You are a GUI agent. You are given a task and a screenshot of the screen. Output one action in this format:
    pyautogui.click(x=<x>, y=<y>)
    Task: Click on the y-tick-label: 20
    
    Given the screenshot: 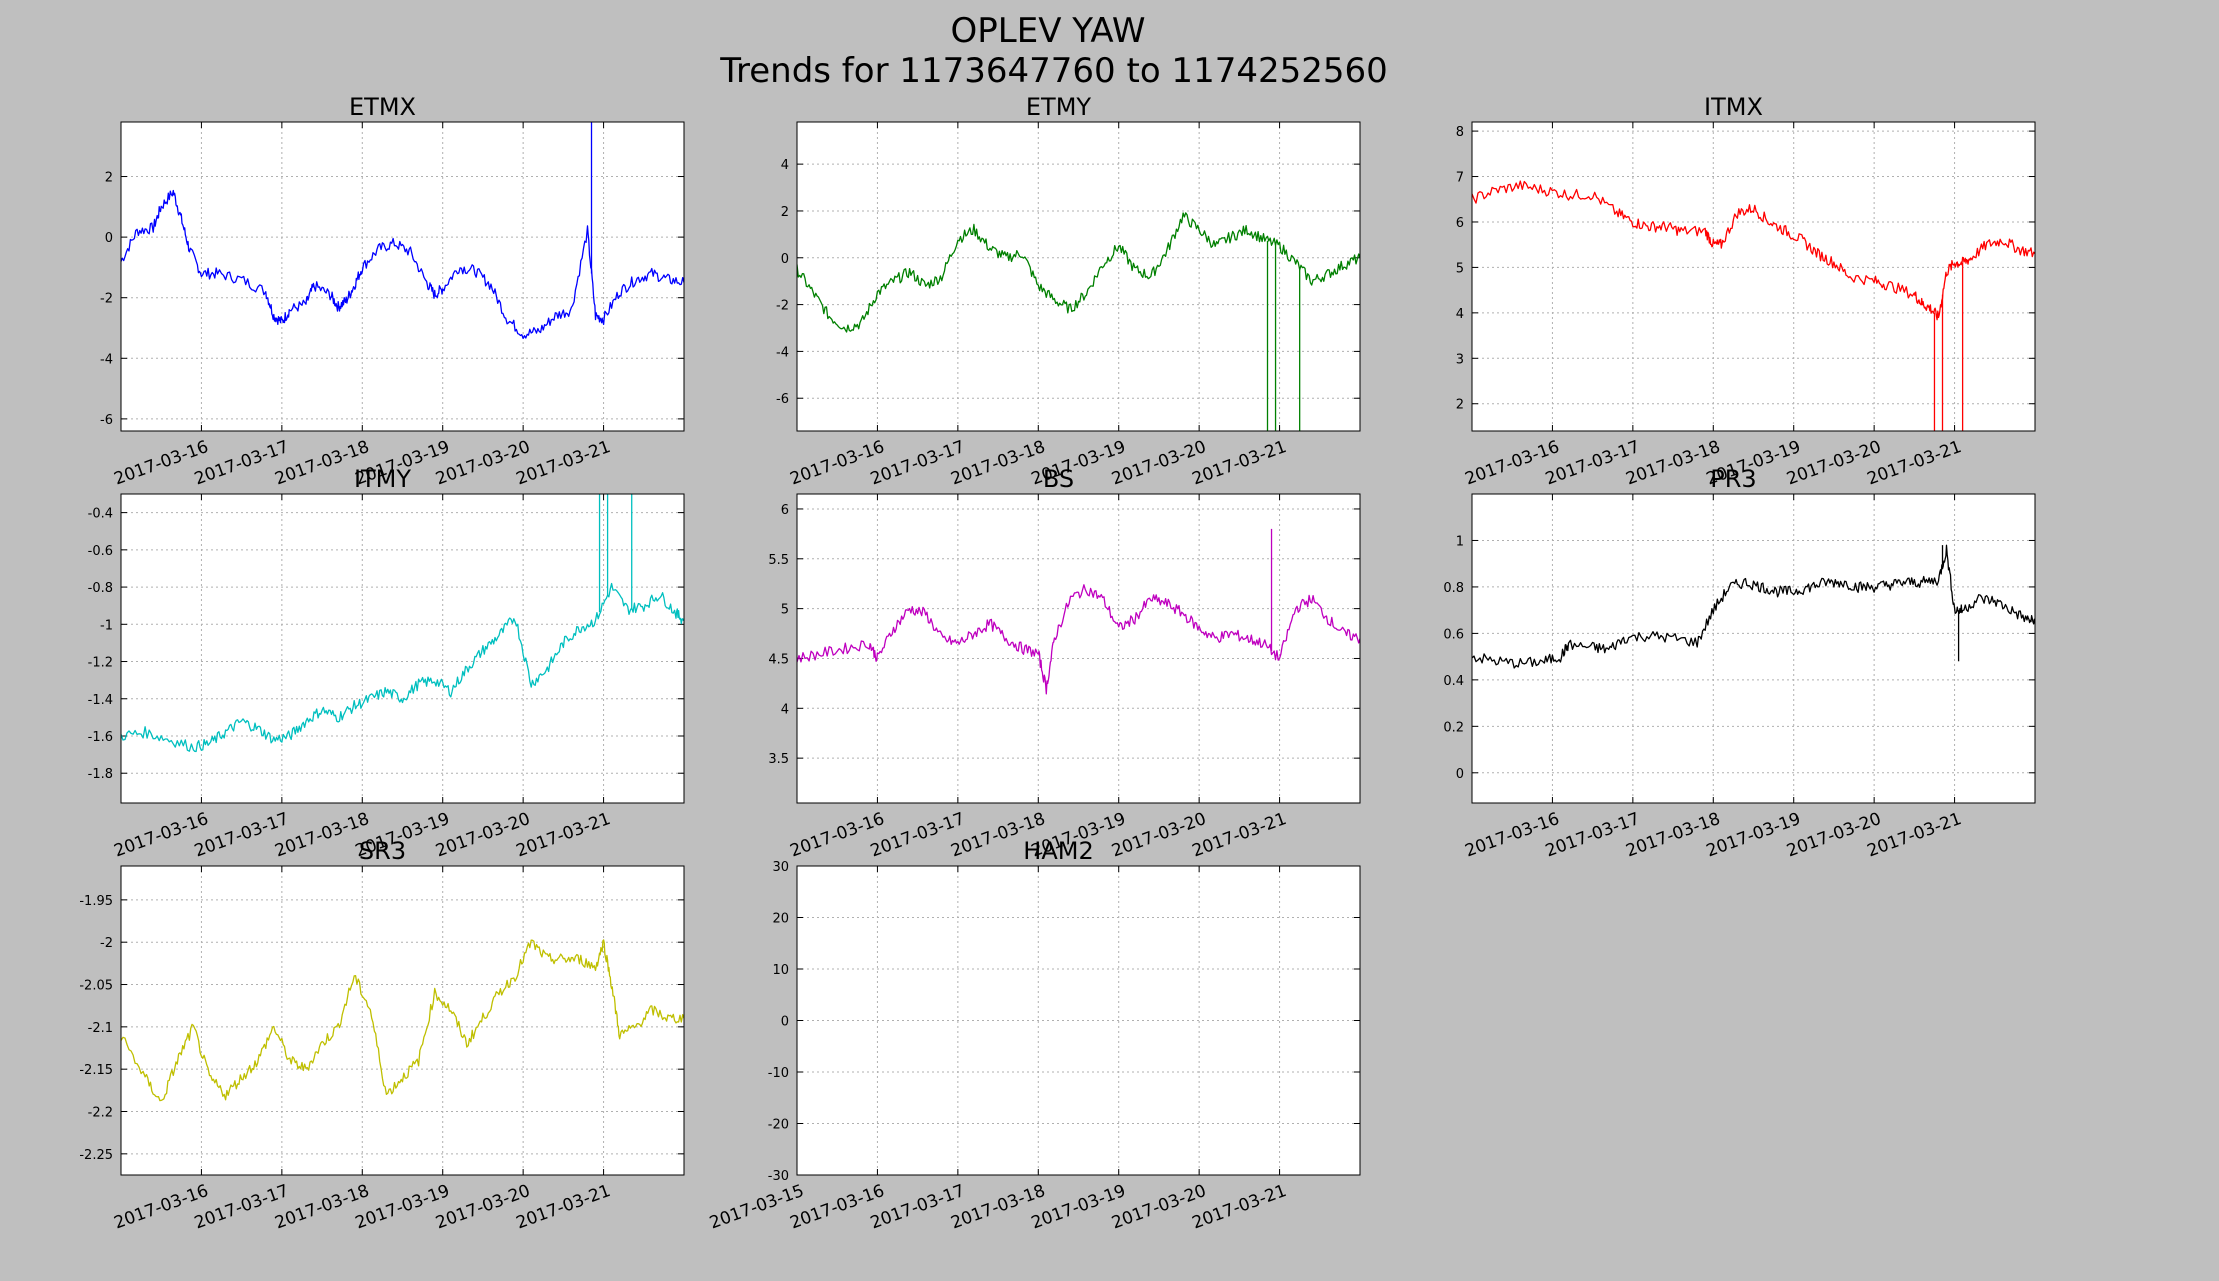 What is the action you would take?
    pyautogui.click(x=780, y=919)
    